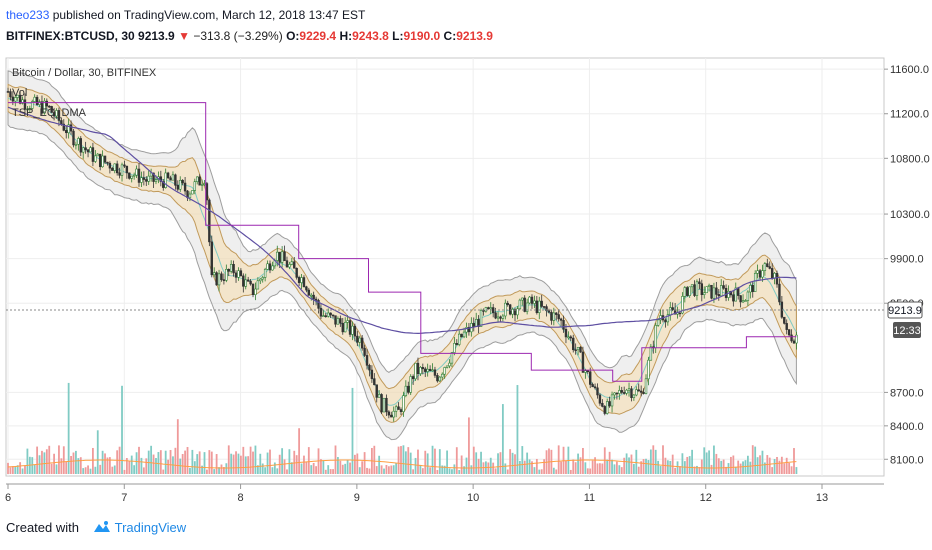 The width and height of the screenshot is (932, 550). Describe the element at coordinates (907, 260) in the screenshot. I see `y-tick-label: 9900.0` at that location.